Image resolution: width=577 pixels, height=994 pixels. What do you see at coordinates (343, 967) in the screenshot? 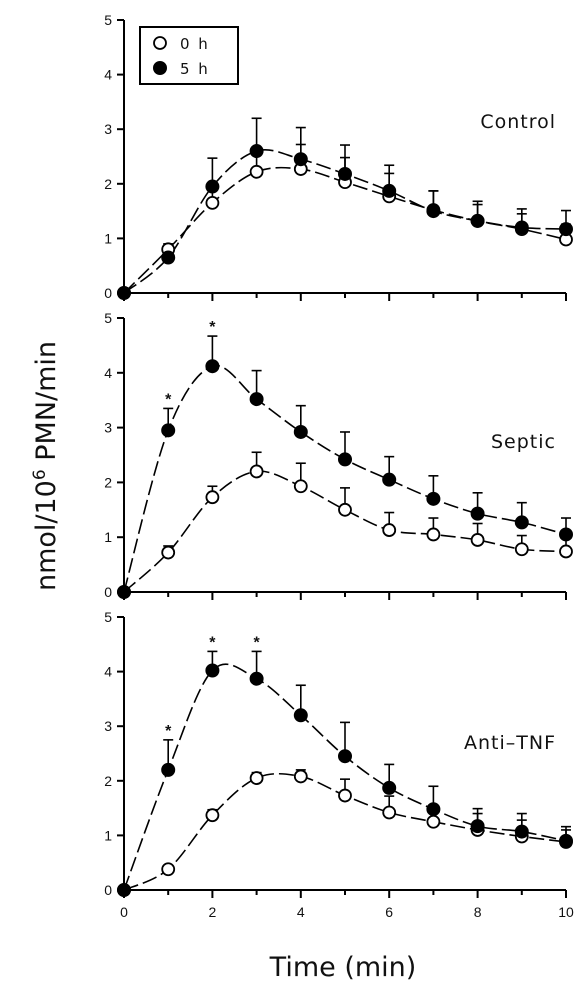
I see `x-axis-title: Time (min)` at bounding box center [343, 967].